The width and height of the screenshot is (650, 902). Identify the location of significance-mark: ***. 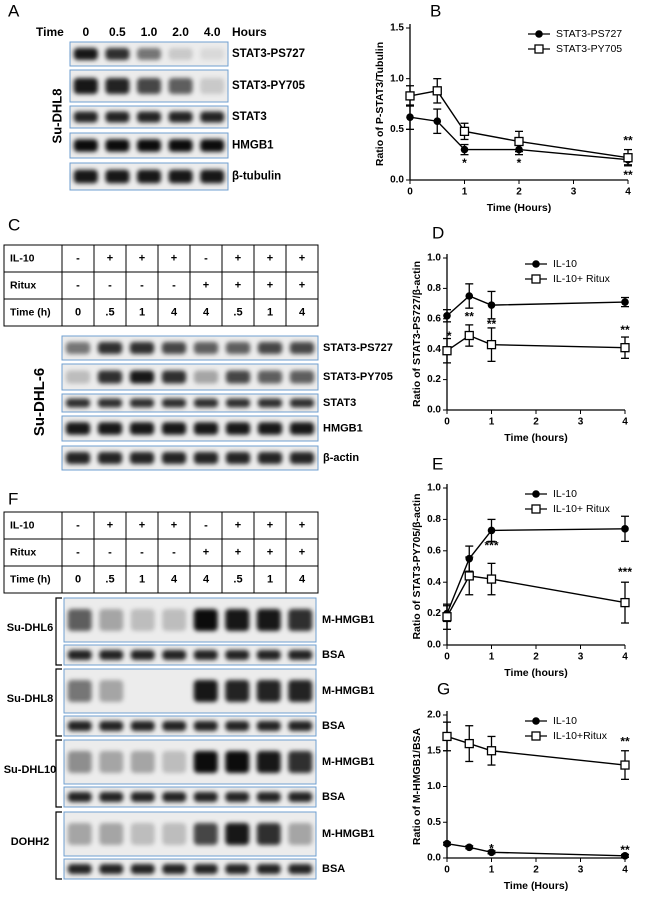
(625, 572).